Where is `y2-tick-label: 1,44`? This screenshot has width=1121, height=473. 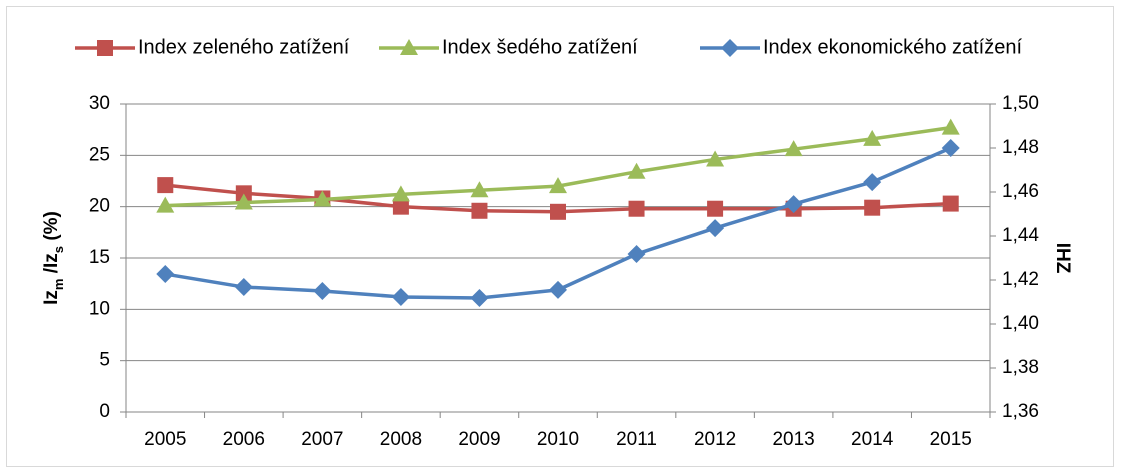
y2-tick-label: 1,44 is located at coordinates (1020, 235).